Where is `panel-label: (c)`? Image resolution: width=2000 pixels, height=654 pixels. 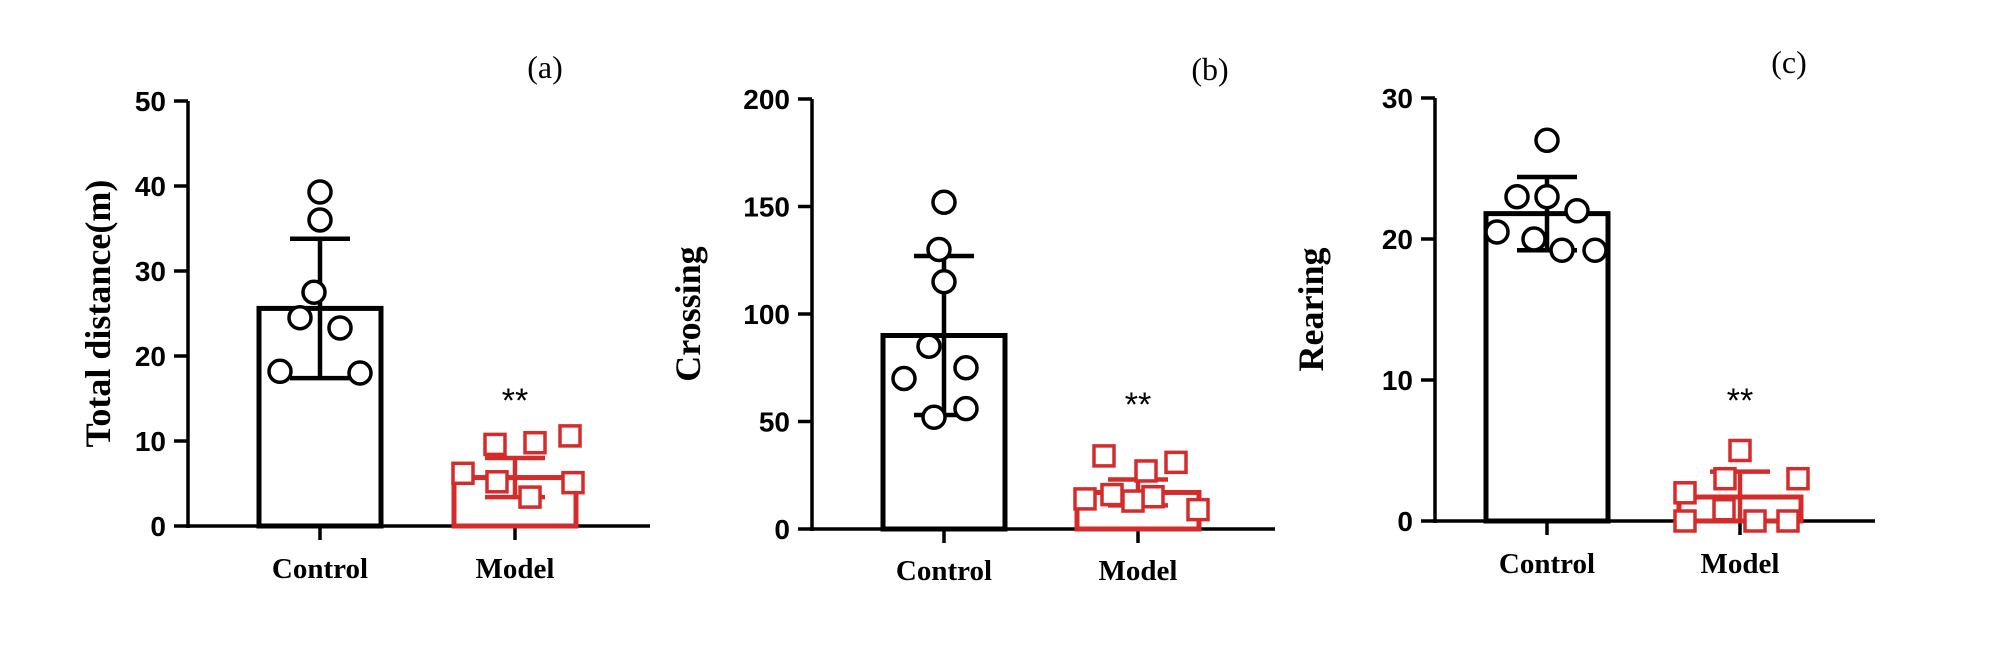
panel-label: (c) is located at coordinates (1789, 62).